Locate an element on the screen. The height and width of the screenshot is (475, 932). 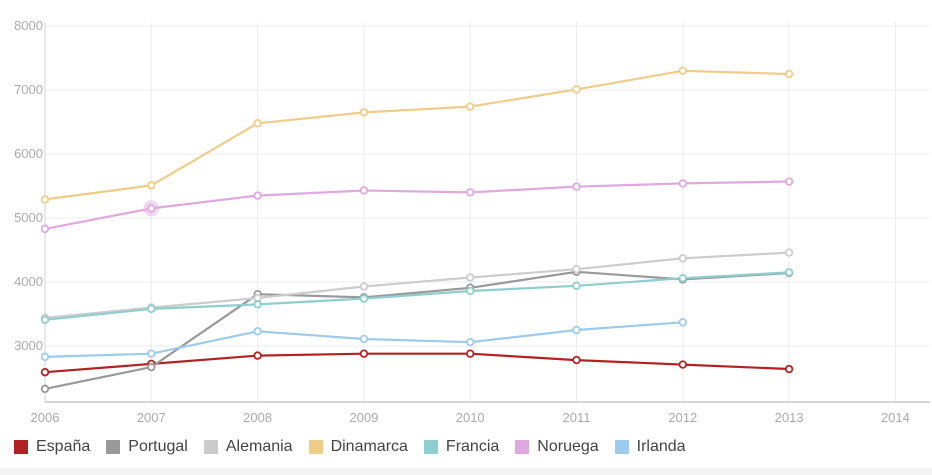
x-tick-label: 2009 is located at coordinates (363, 417).